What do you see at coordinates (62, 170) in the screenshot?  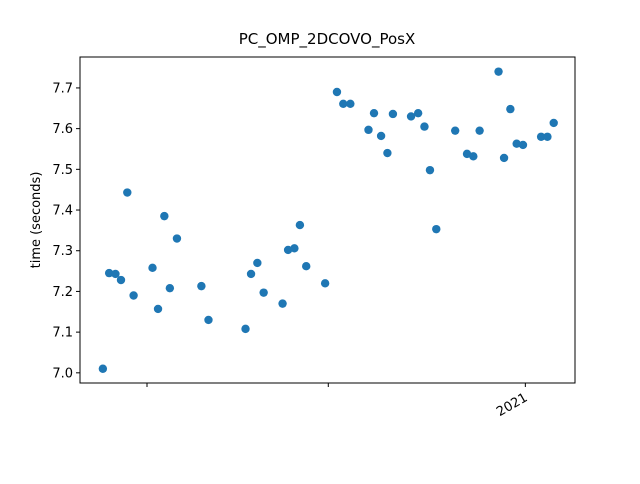 I see `y-tick-label: 7.5` at bounding box center [62, 170].